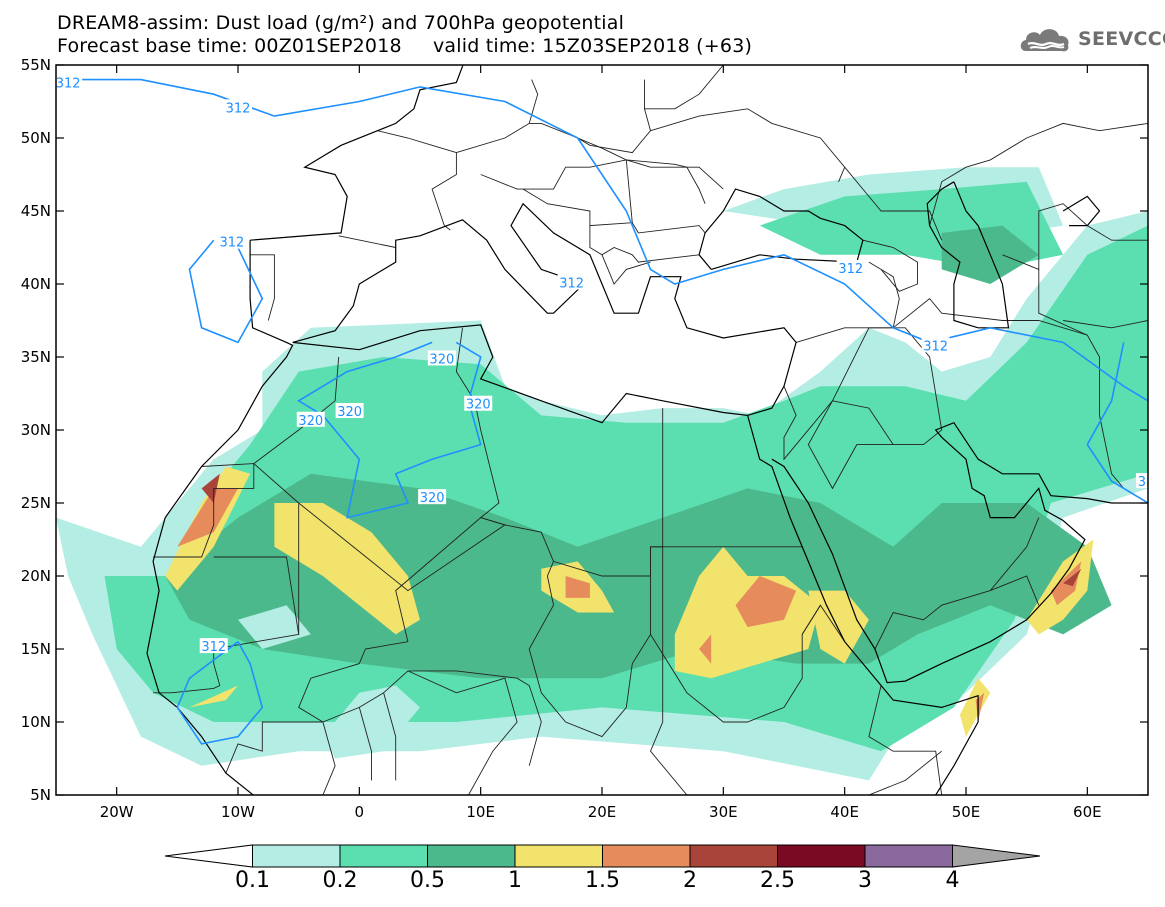 The width and height of the screenshot is (1165, 907). I want to click on colorbar-label: 2, so click(690, 880).